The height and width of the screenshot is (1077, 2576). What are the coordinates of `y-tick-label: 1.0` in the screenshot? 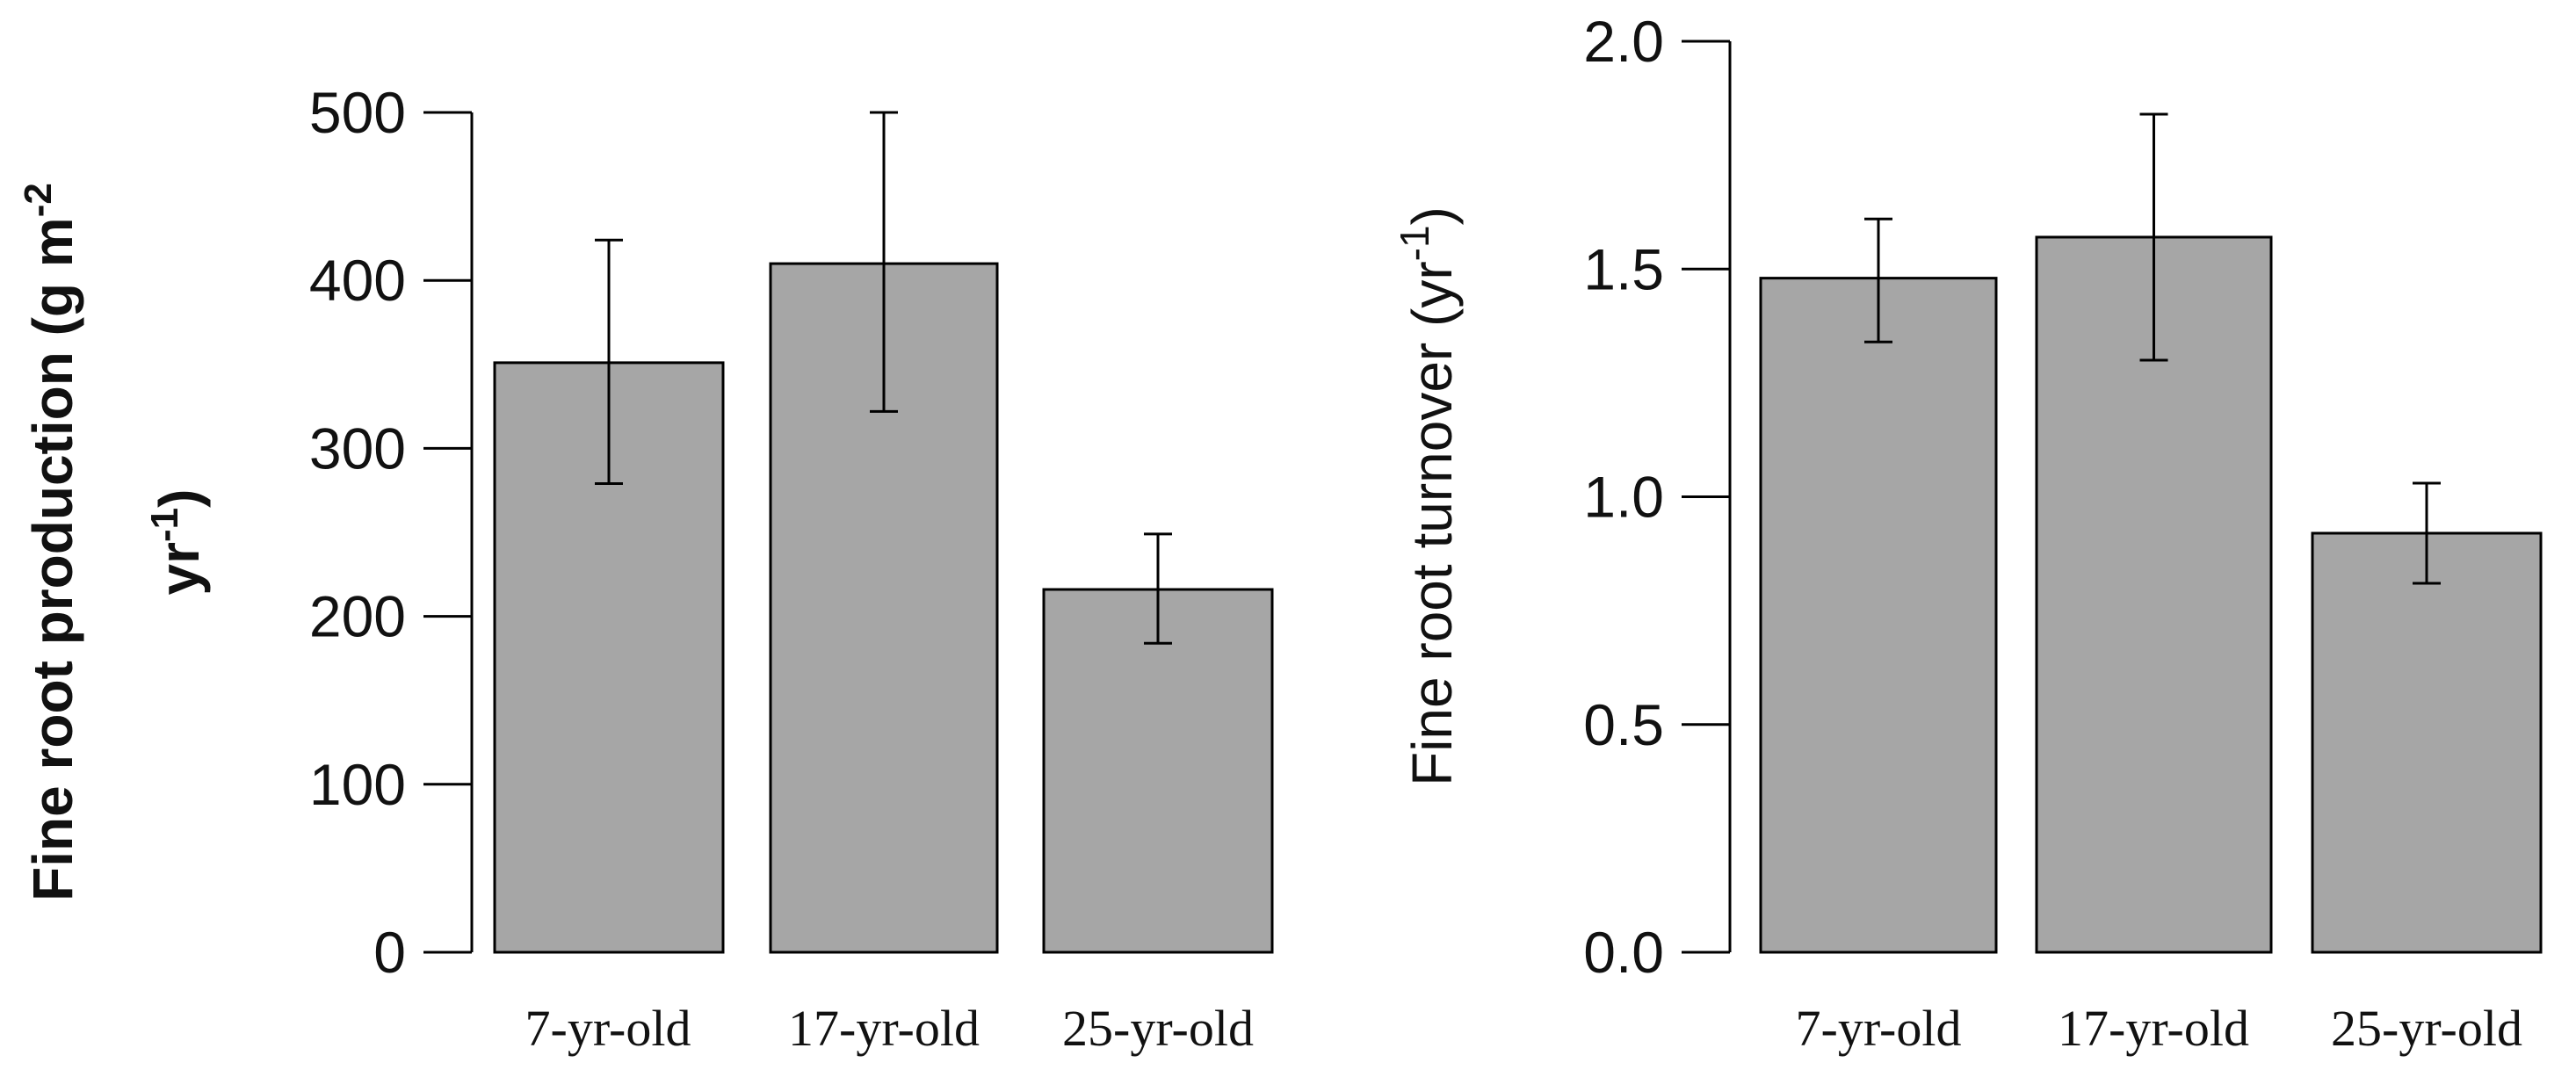 It's located at (1623, 497).